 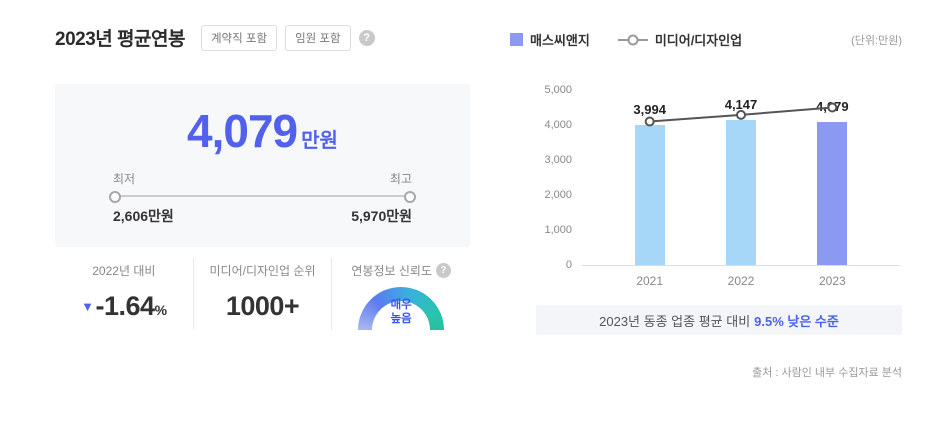 What do you see at coordinates (115, 197) in the screenshot?
I see `range-handle-min` at bounding box center [115, 197].